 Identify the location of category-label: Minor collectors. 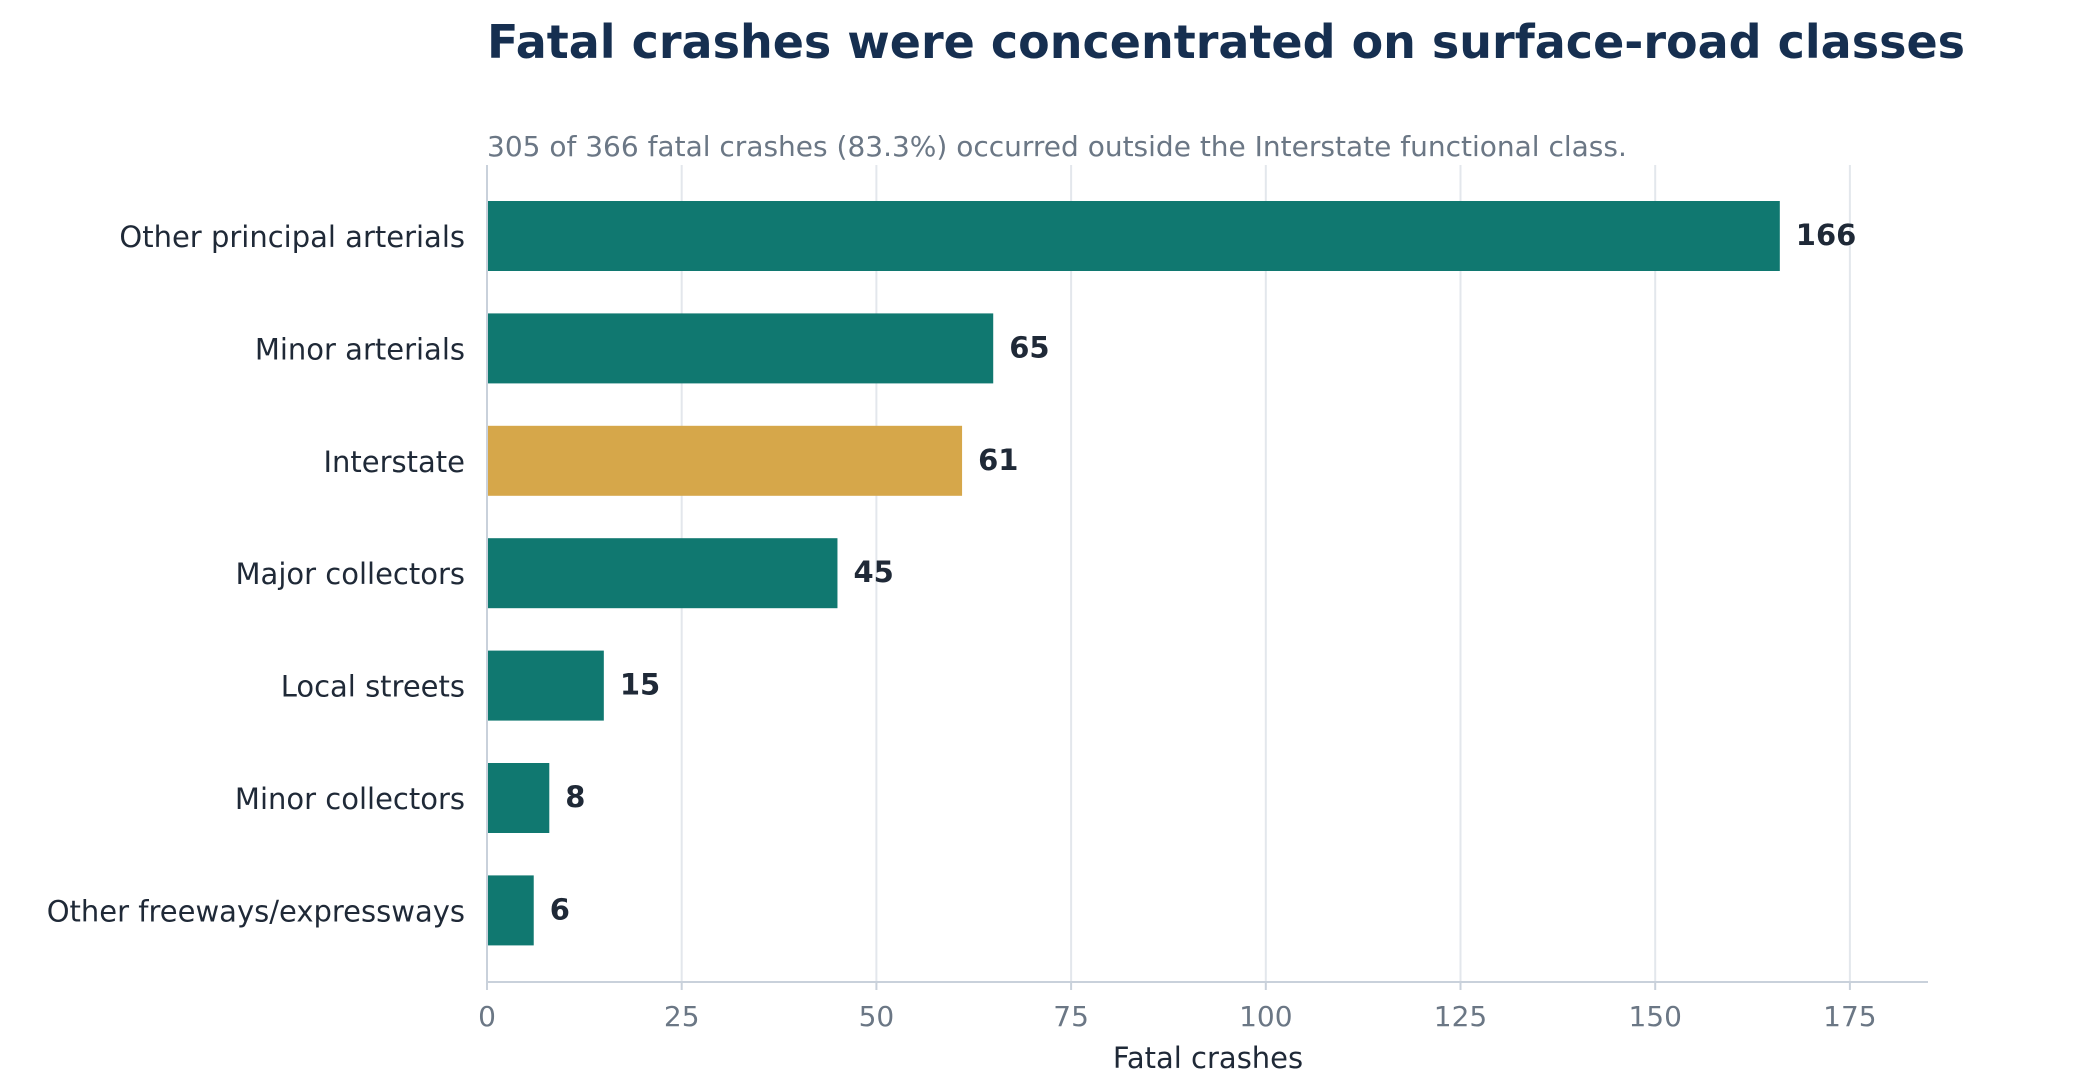
(350, 799).